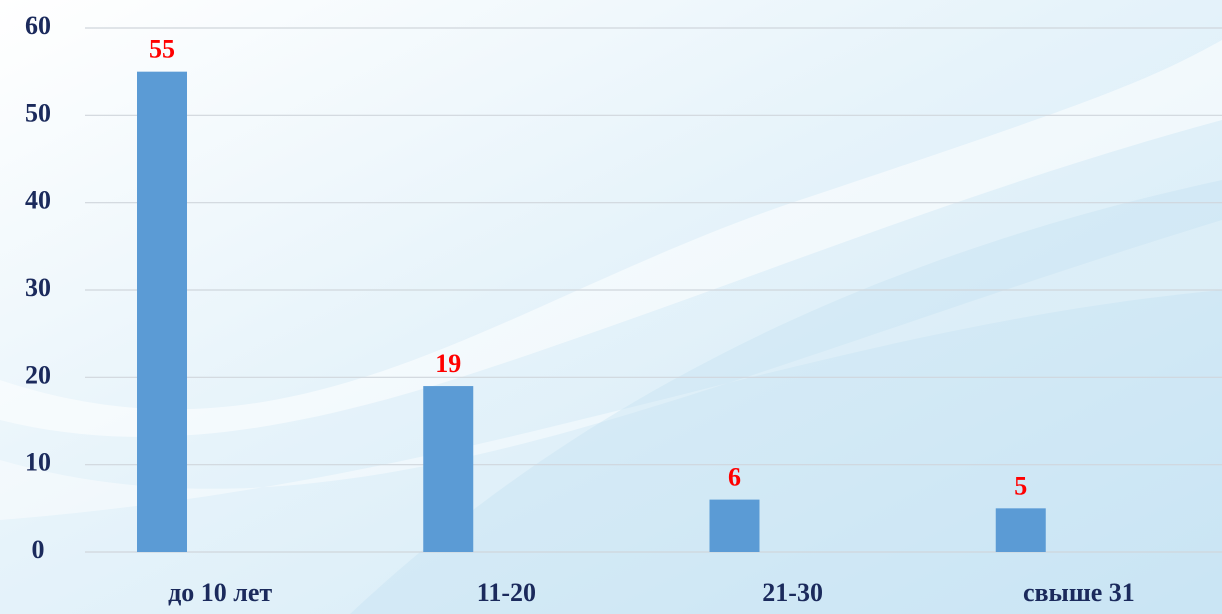 This screenshot has height=614, width=1222. Describe the element at coordinates (38, 287) in the screenshot. I see `y-tick-label: 30` at that location.